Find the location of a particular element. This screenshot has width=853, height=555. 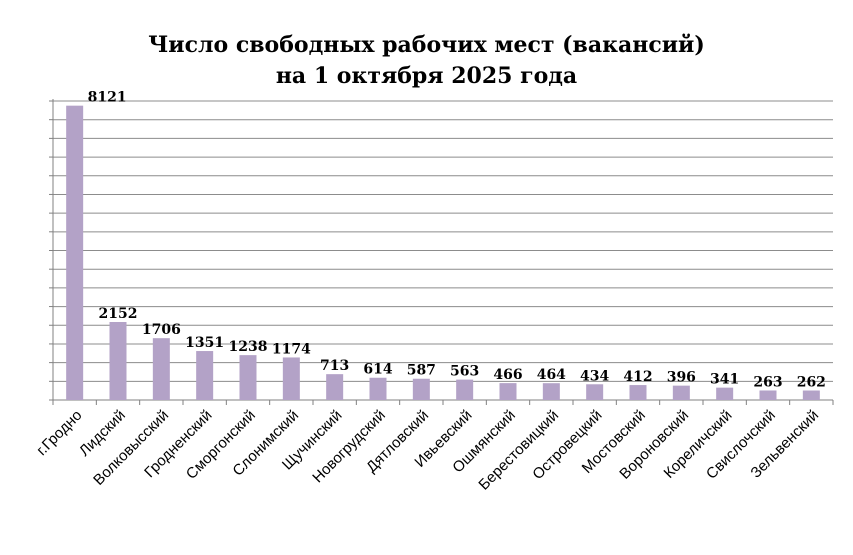

chart-title-line2: на 1 октября 2025 года is located at coordinates (426, 76).